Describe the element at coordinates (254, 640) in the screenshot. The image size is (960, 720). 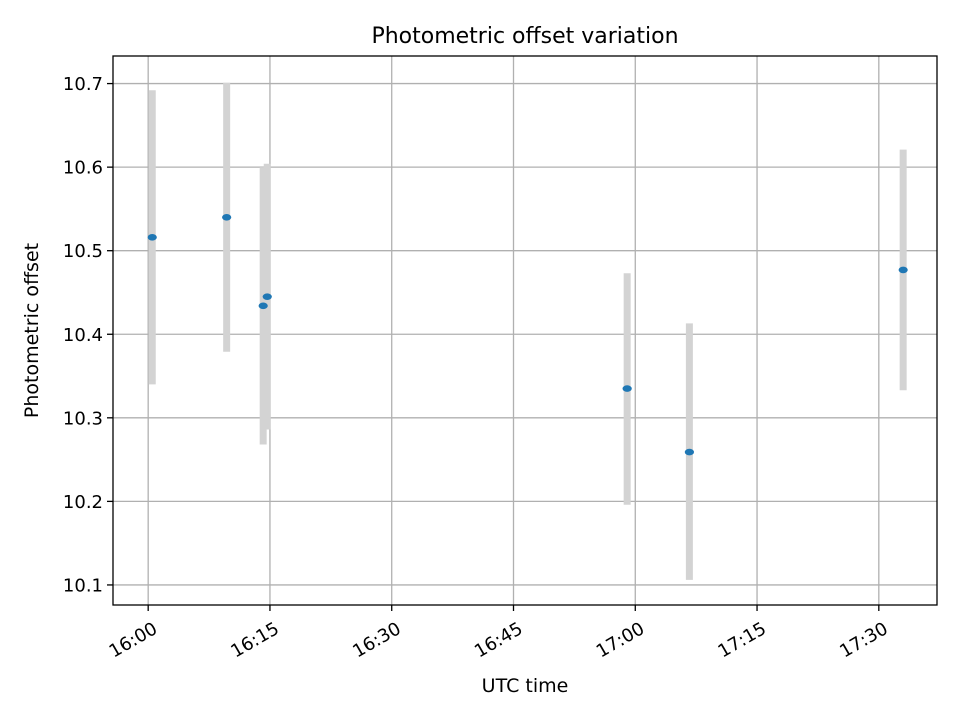
I see `x-tick-label: 16:15` at that location.